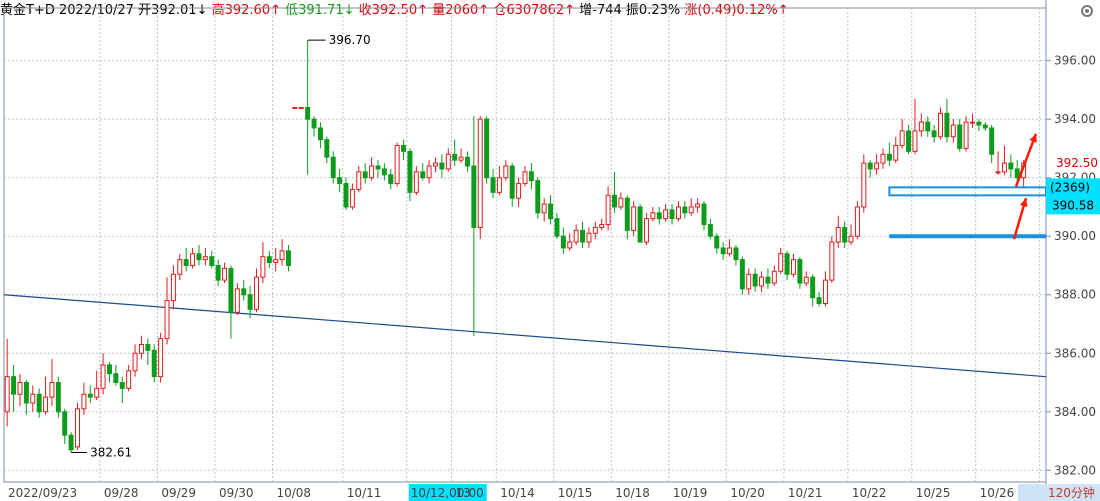 The height and width of the screenshot is (501, 1100). What do you see at coordinates (1075, 295) in the screenshot?
I see `y-tick-label: 388.00` at bounding box center [1075, 295].